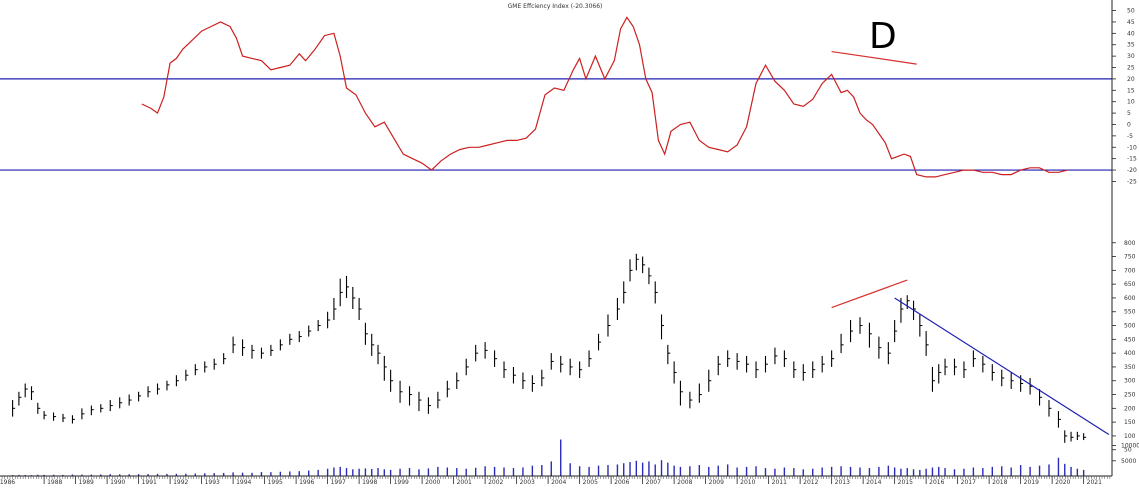 The height and width of the screenshot is (491, 1139). What do you see at coordinates (149, 482) in the screenshot?
I see `x-tick-label: 1991` at bounding box center [149, 482].